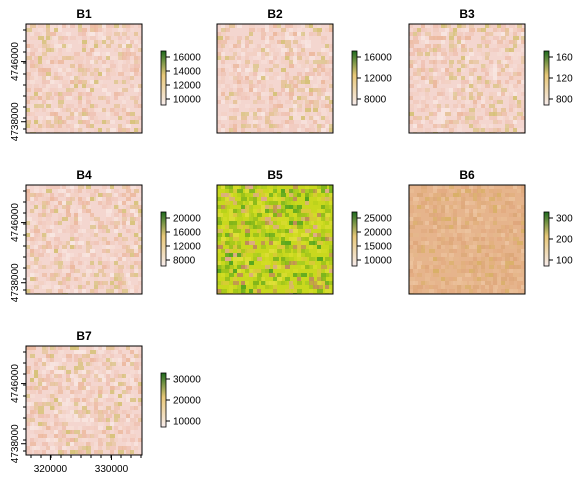  I want to click on raster-texture, so click(84, 78).